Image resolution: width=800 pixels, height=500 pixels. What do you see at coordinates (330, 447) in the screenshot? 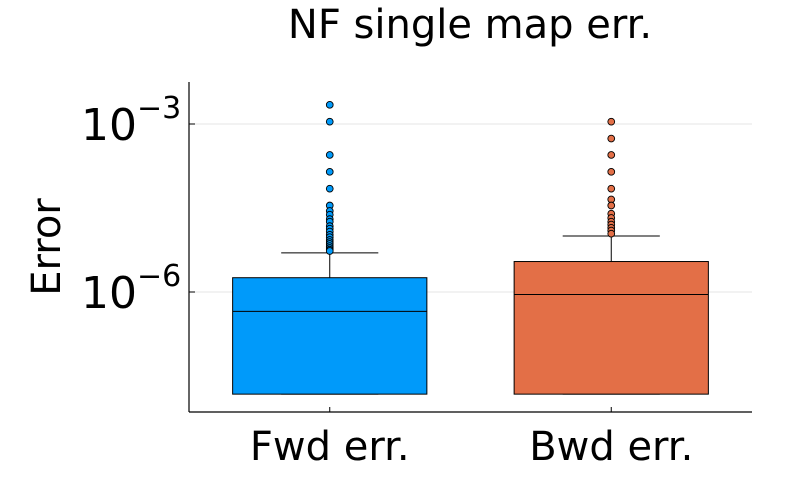
I see `x-tick-label: Fwd err.` at bounding box center [330, 447].